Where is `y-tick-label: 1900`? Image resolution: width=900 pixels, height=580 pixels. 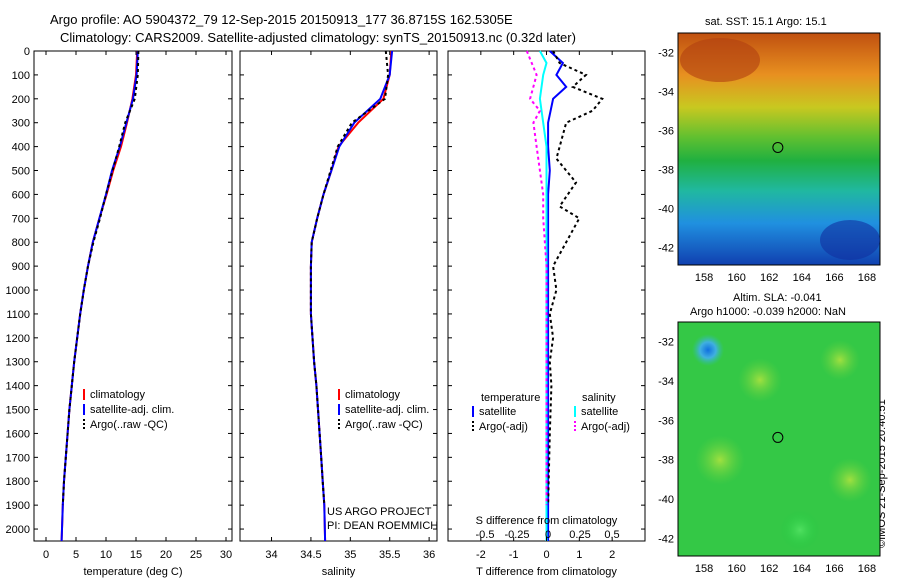 y-tick-label: 1900 is located at coordinates (18, 506).